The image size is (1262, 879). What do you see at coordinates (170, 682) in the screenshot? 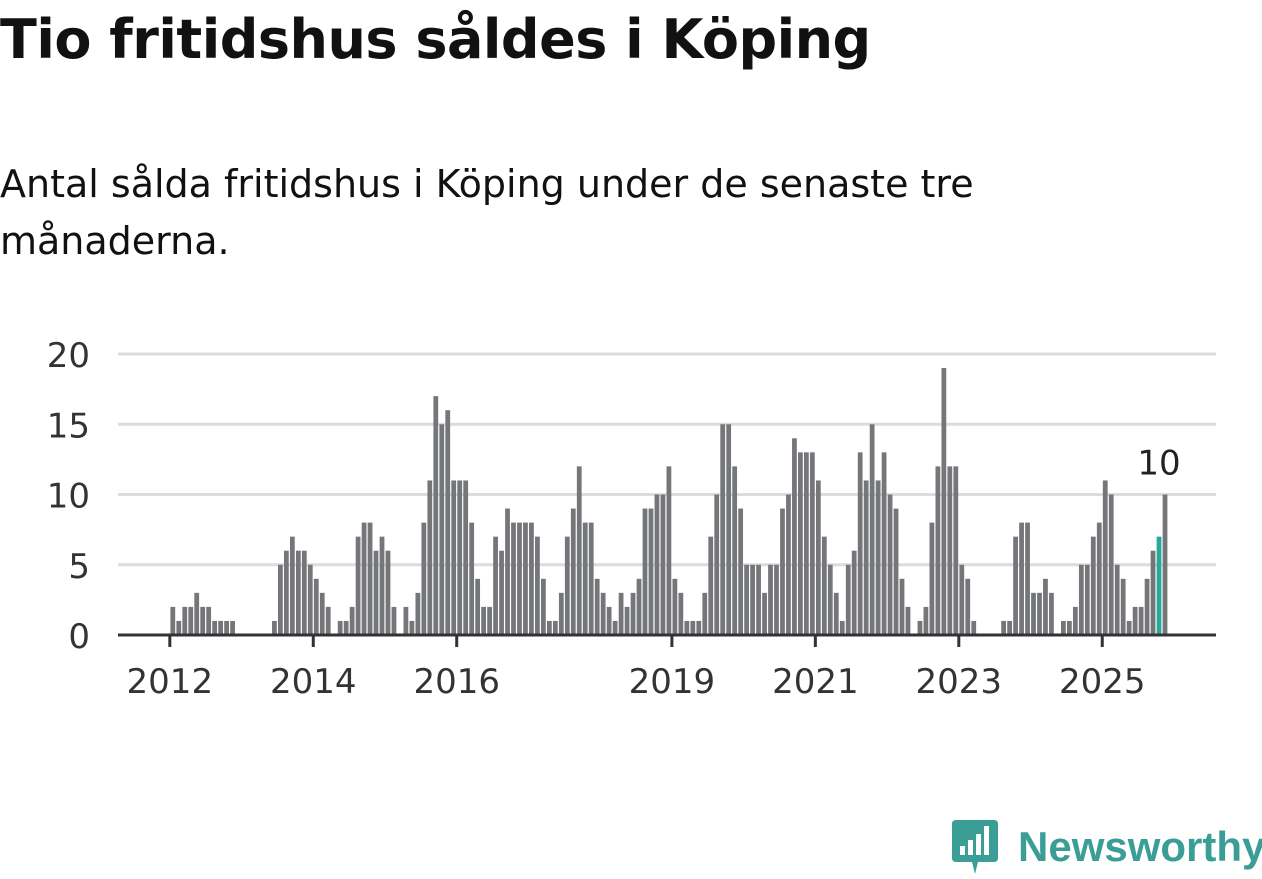
I see `x-tick-label: 2012` at bounding box center [170, 682].